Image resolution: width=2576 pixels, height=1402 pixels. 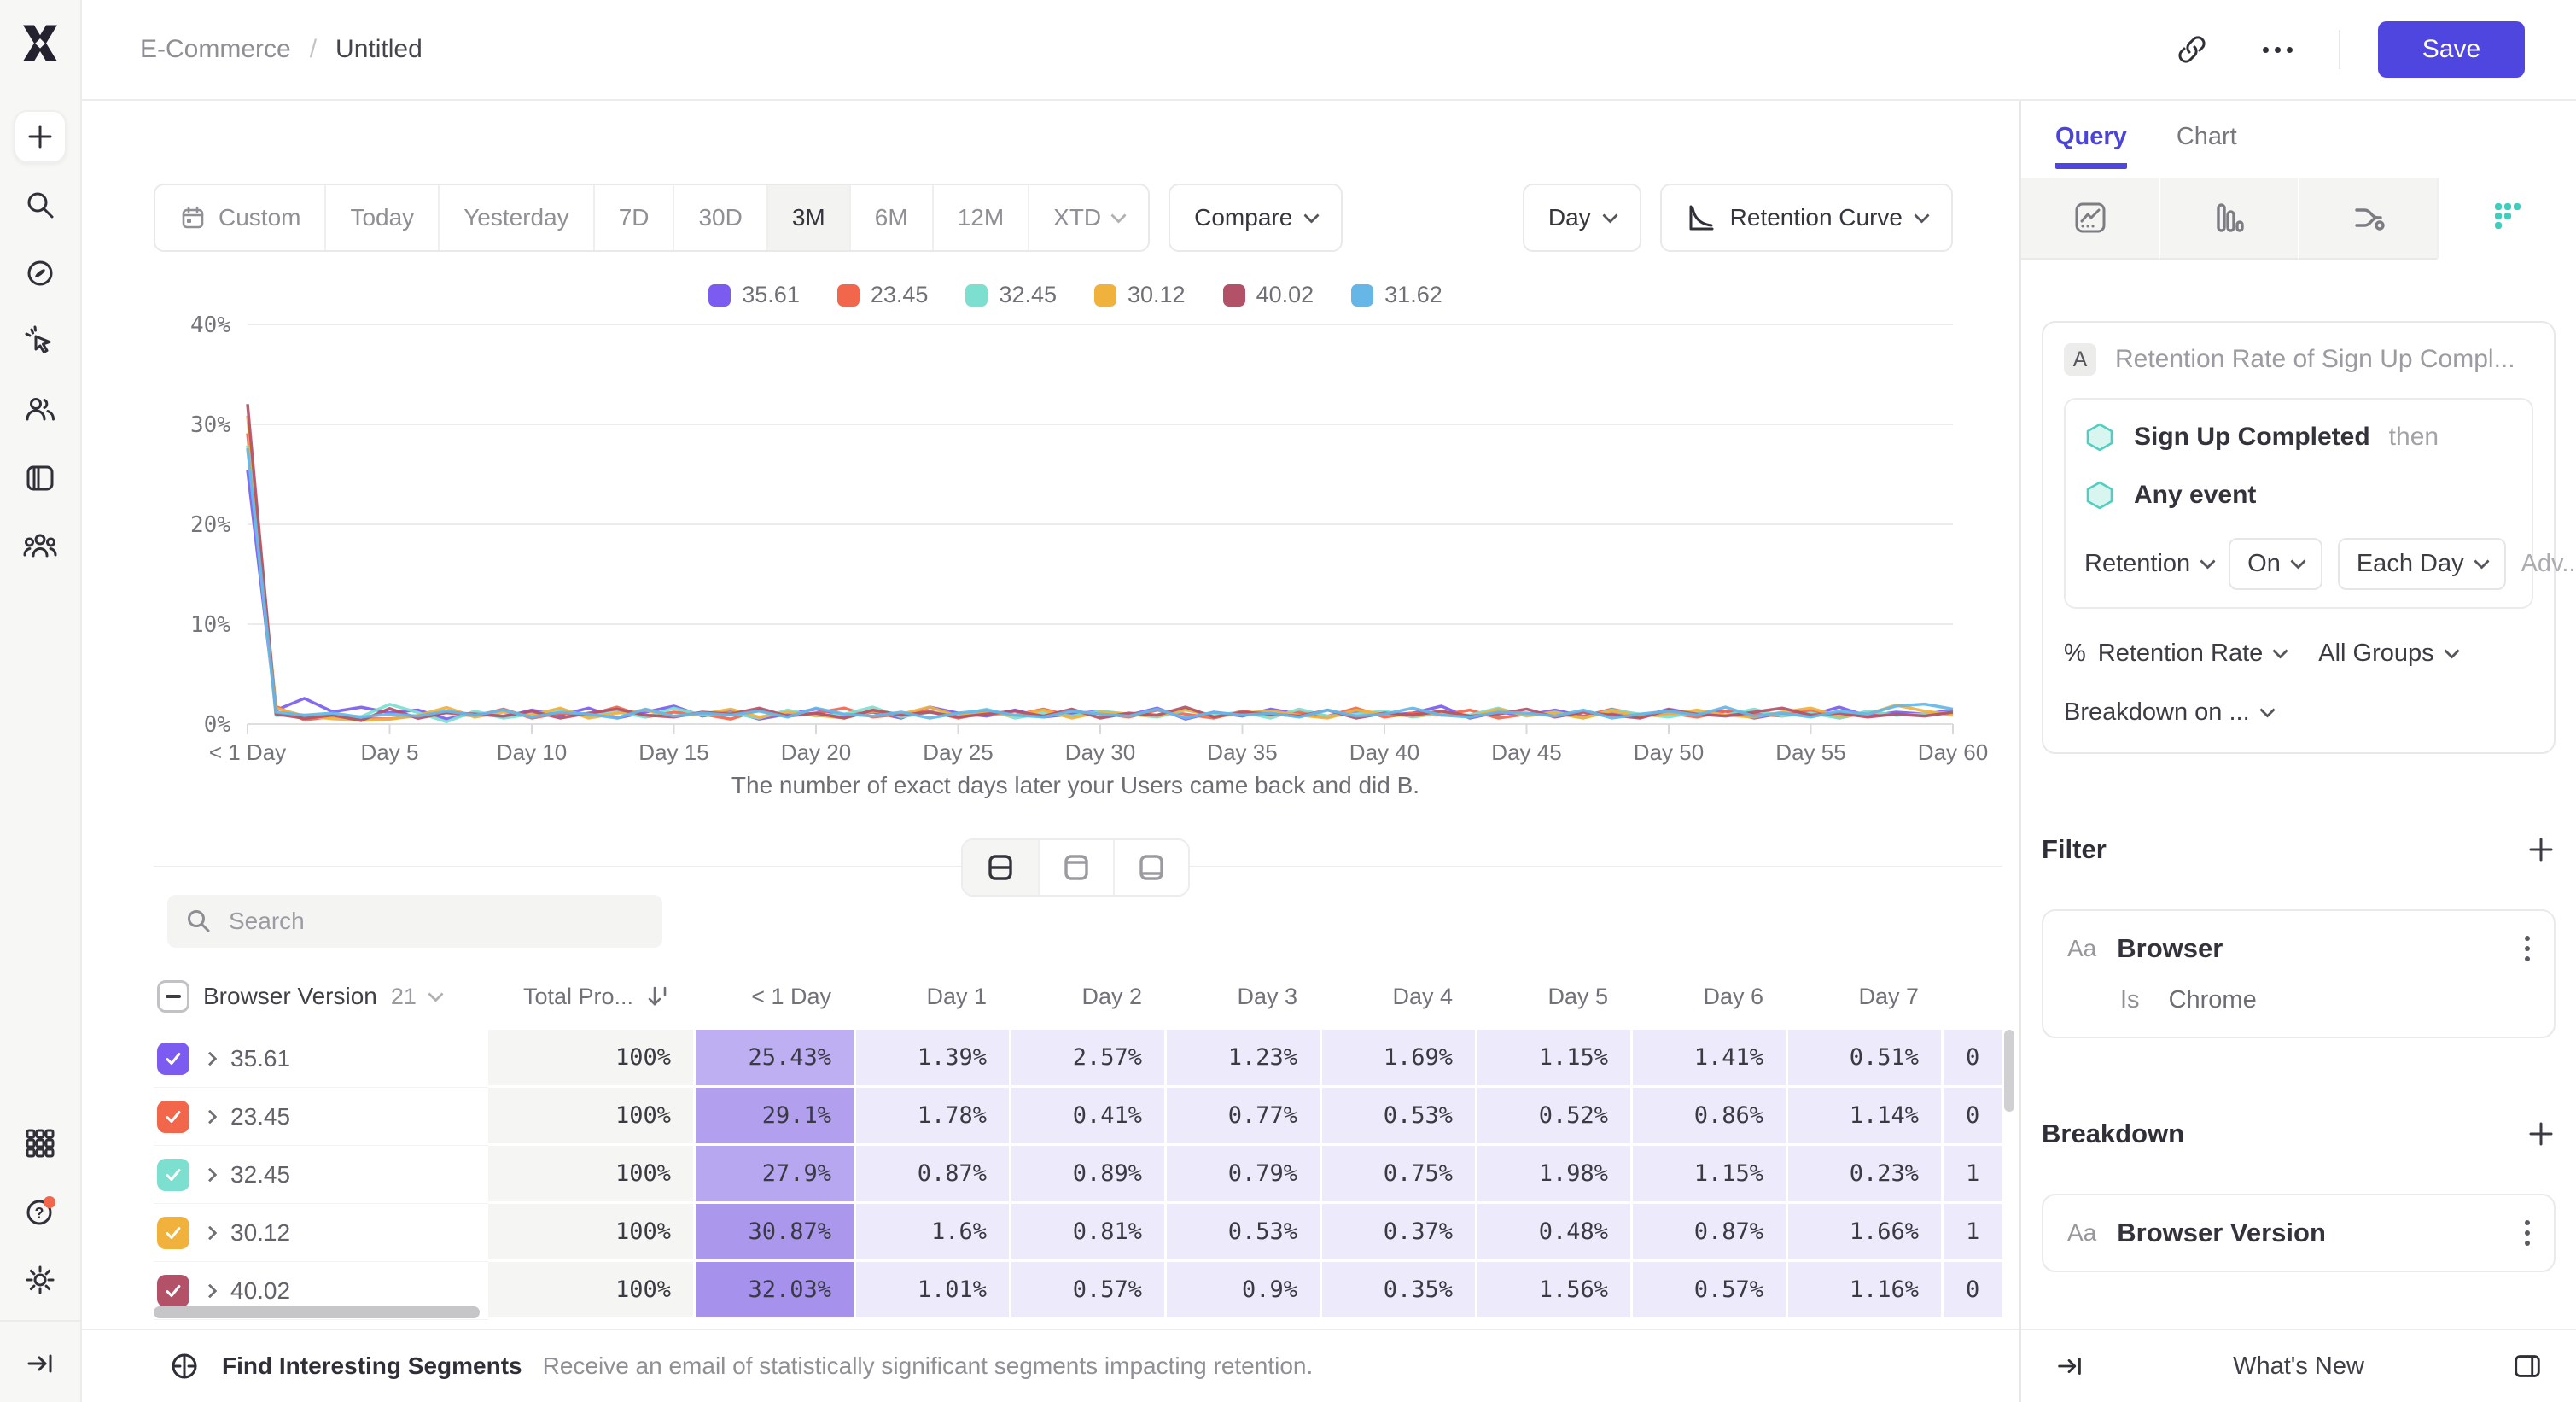 What do you see at coordinates (437, 921) in the screenshot?
I see `search-input` at bounding box center [437, 921].